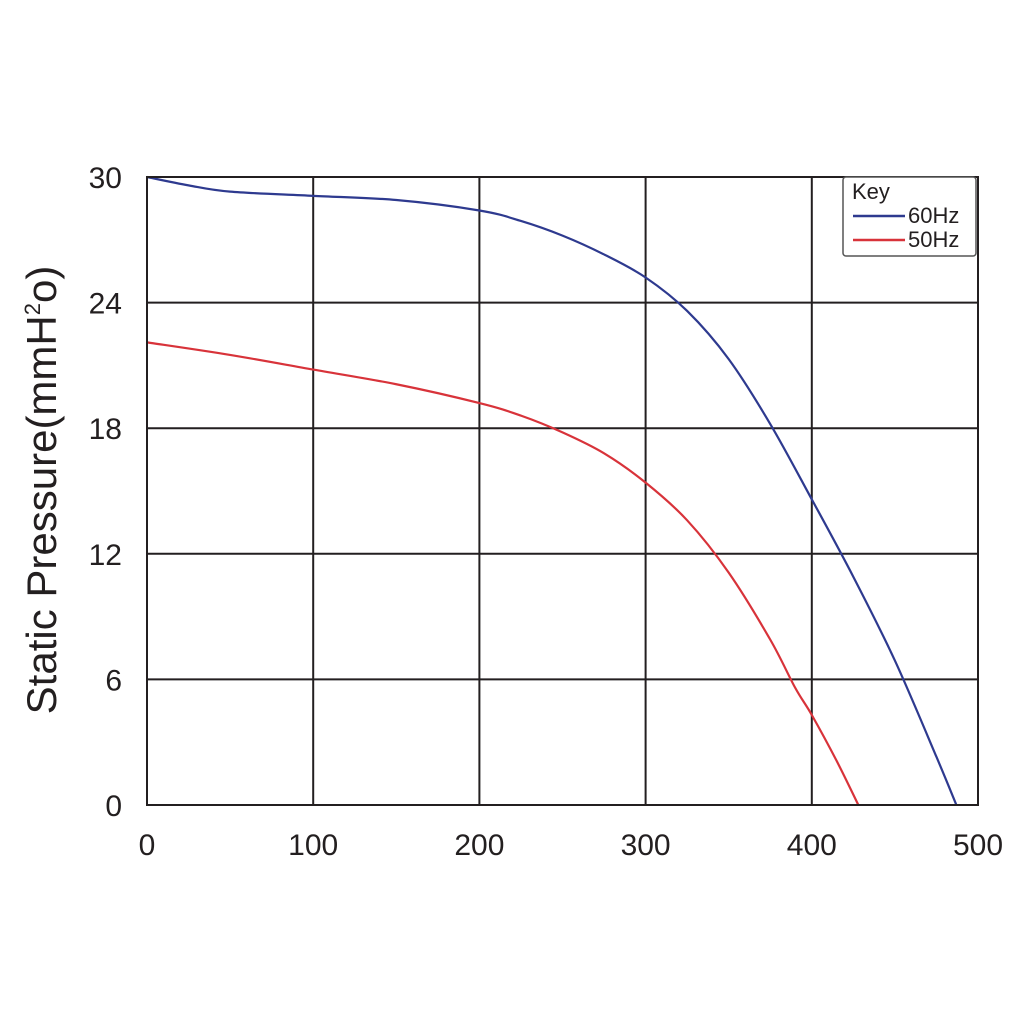  What do you see at coordinates (313, 845) in the screenshot?
I see `x-tick-label-1: 100` at bounding box center [313, 845].